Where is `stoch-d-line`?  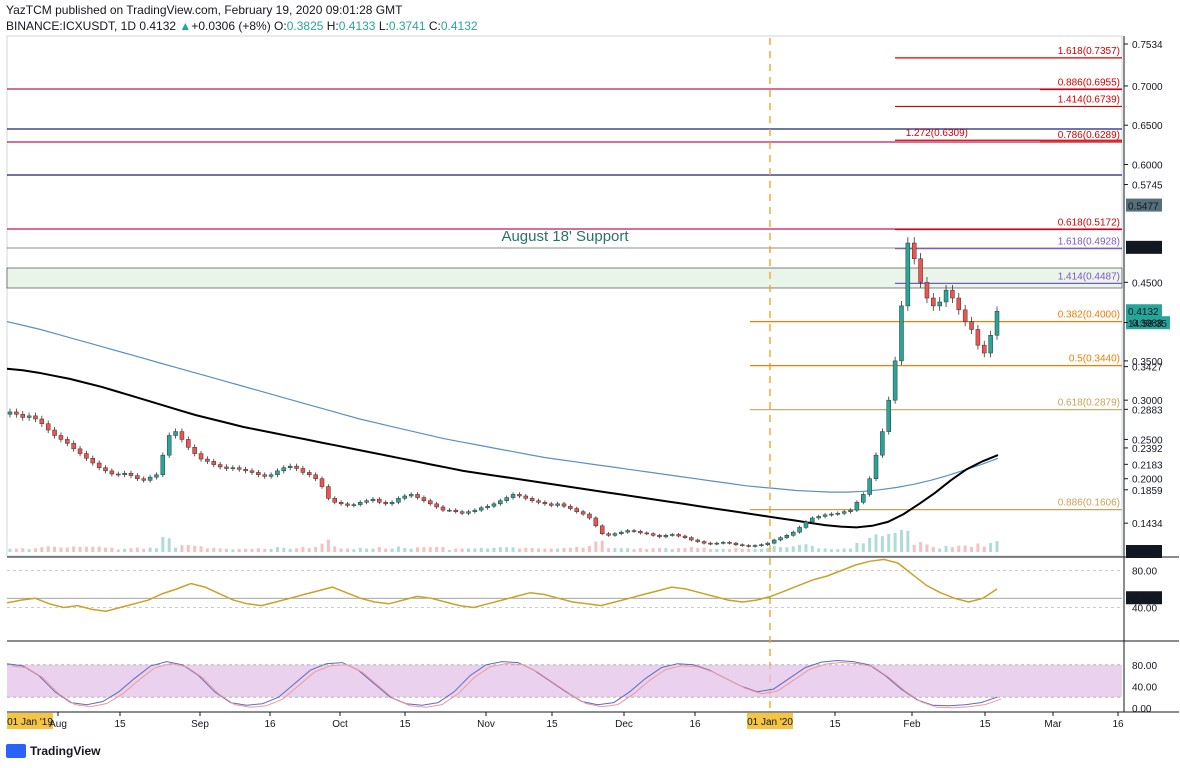 stoch-d-line is located at coordinates (506, 685).